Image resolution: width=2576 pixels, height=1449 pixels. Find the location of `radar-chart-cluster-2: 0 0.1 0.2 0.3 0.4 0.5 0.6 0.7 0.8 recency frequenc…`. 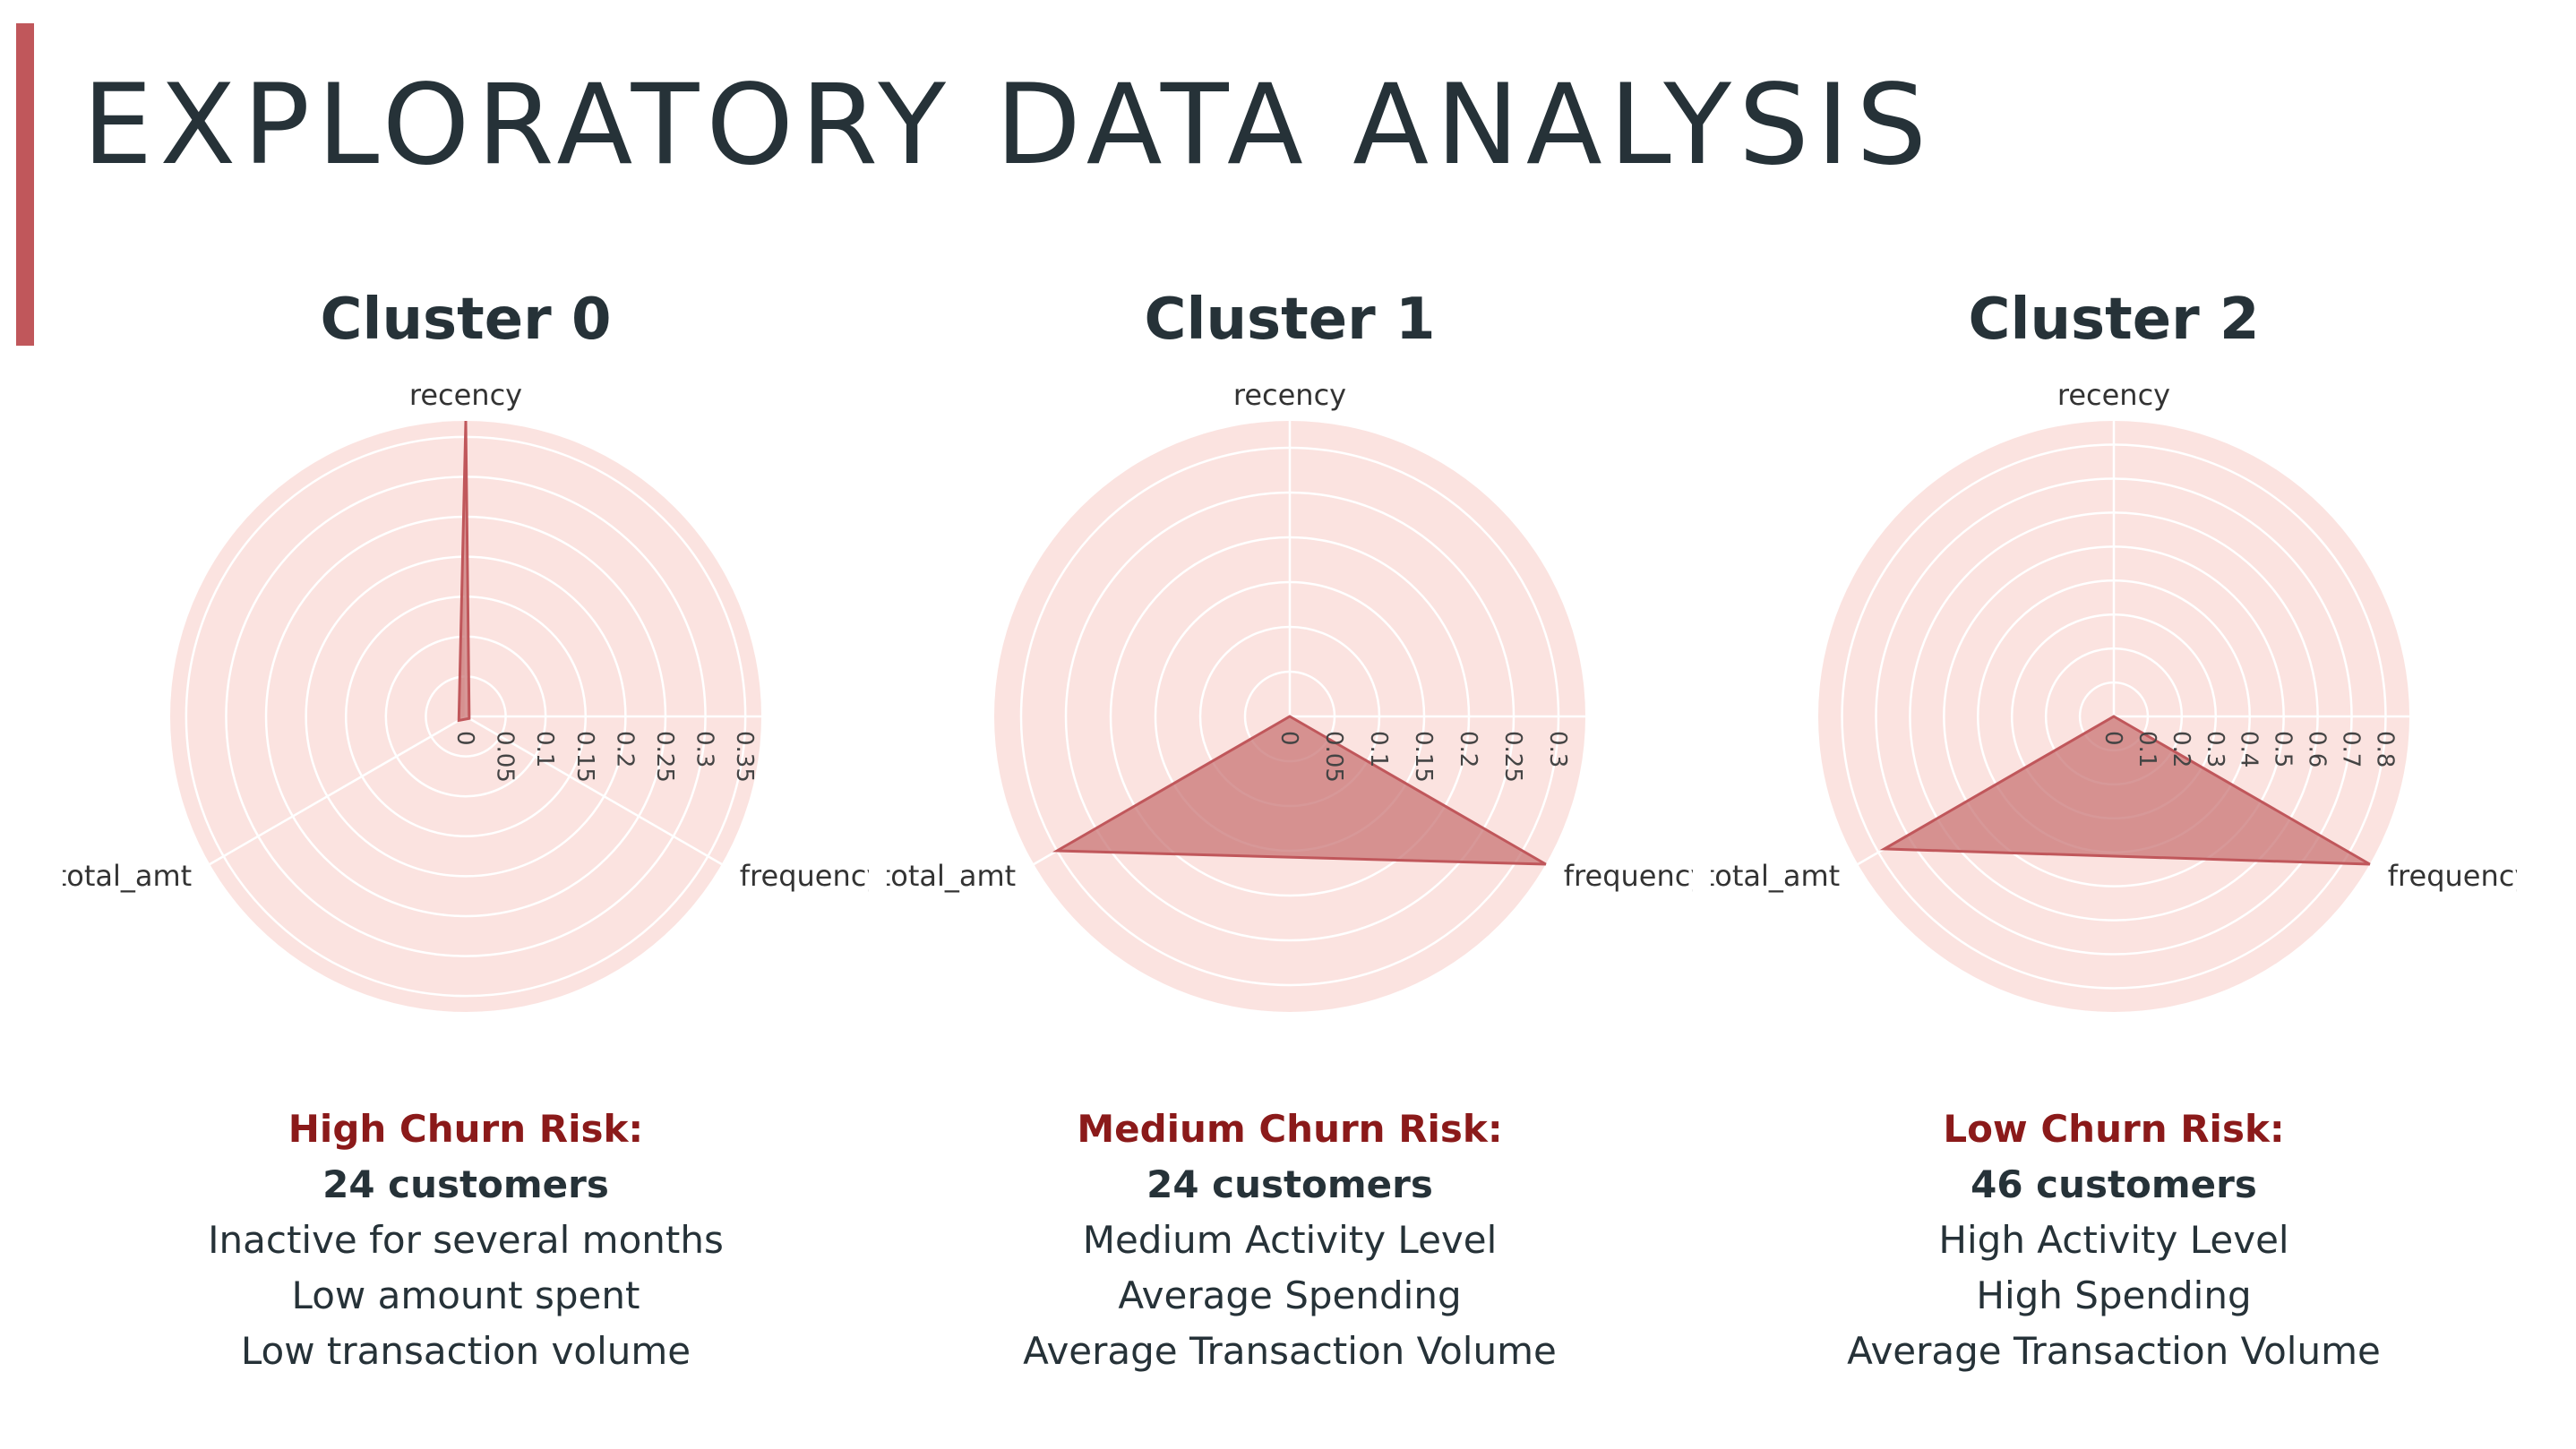

radar-chart-cluster-2: 0 0.1 0.2 0.3 0.4 0.5 0.6 0.7 0.8 recency frequenc… is located at coordinates (2114, 695).